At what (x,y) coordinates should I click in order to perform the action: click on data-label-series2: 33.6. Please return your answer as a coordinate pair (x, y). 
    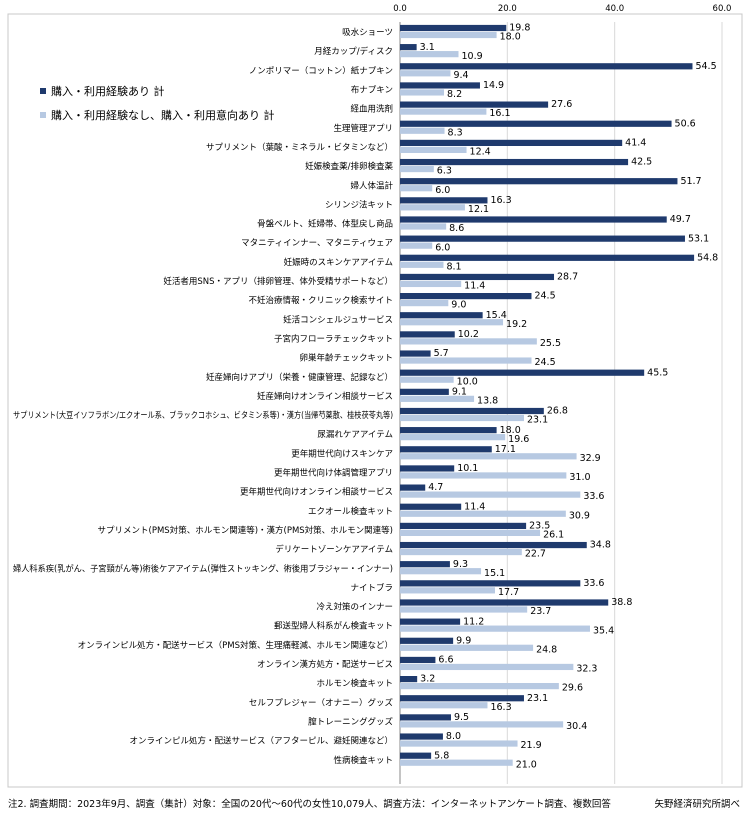
    Looking at the image, I should click on (593, 496).